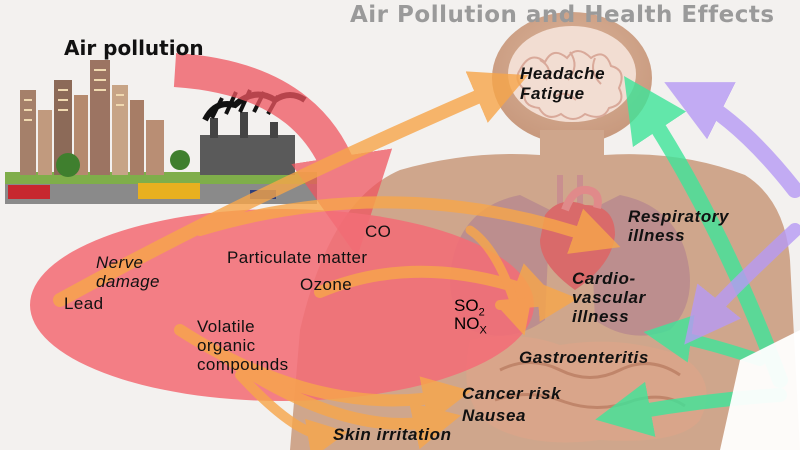  What do you see at coordinates (563, 73) in the screenshot?
I see `effect-headache: Headache` at bounding box center [563, 73].